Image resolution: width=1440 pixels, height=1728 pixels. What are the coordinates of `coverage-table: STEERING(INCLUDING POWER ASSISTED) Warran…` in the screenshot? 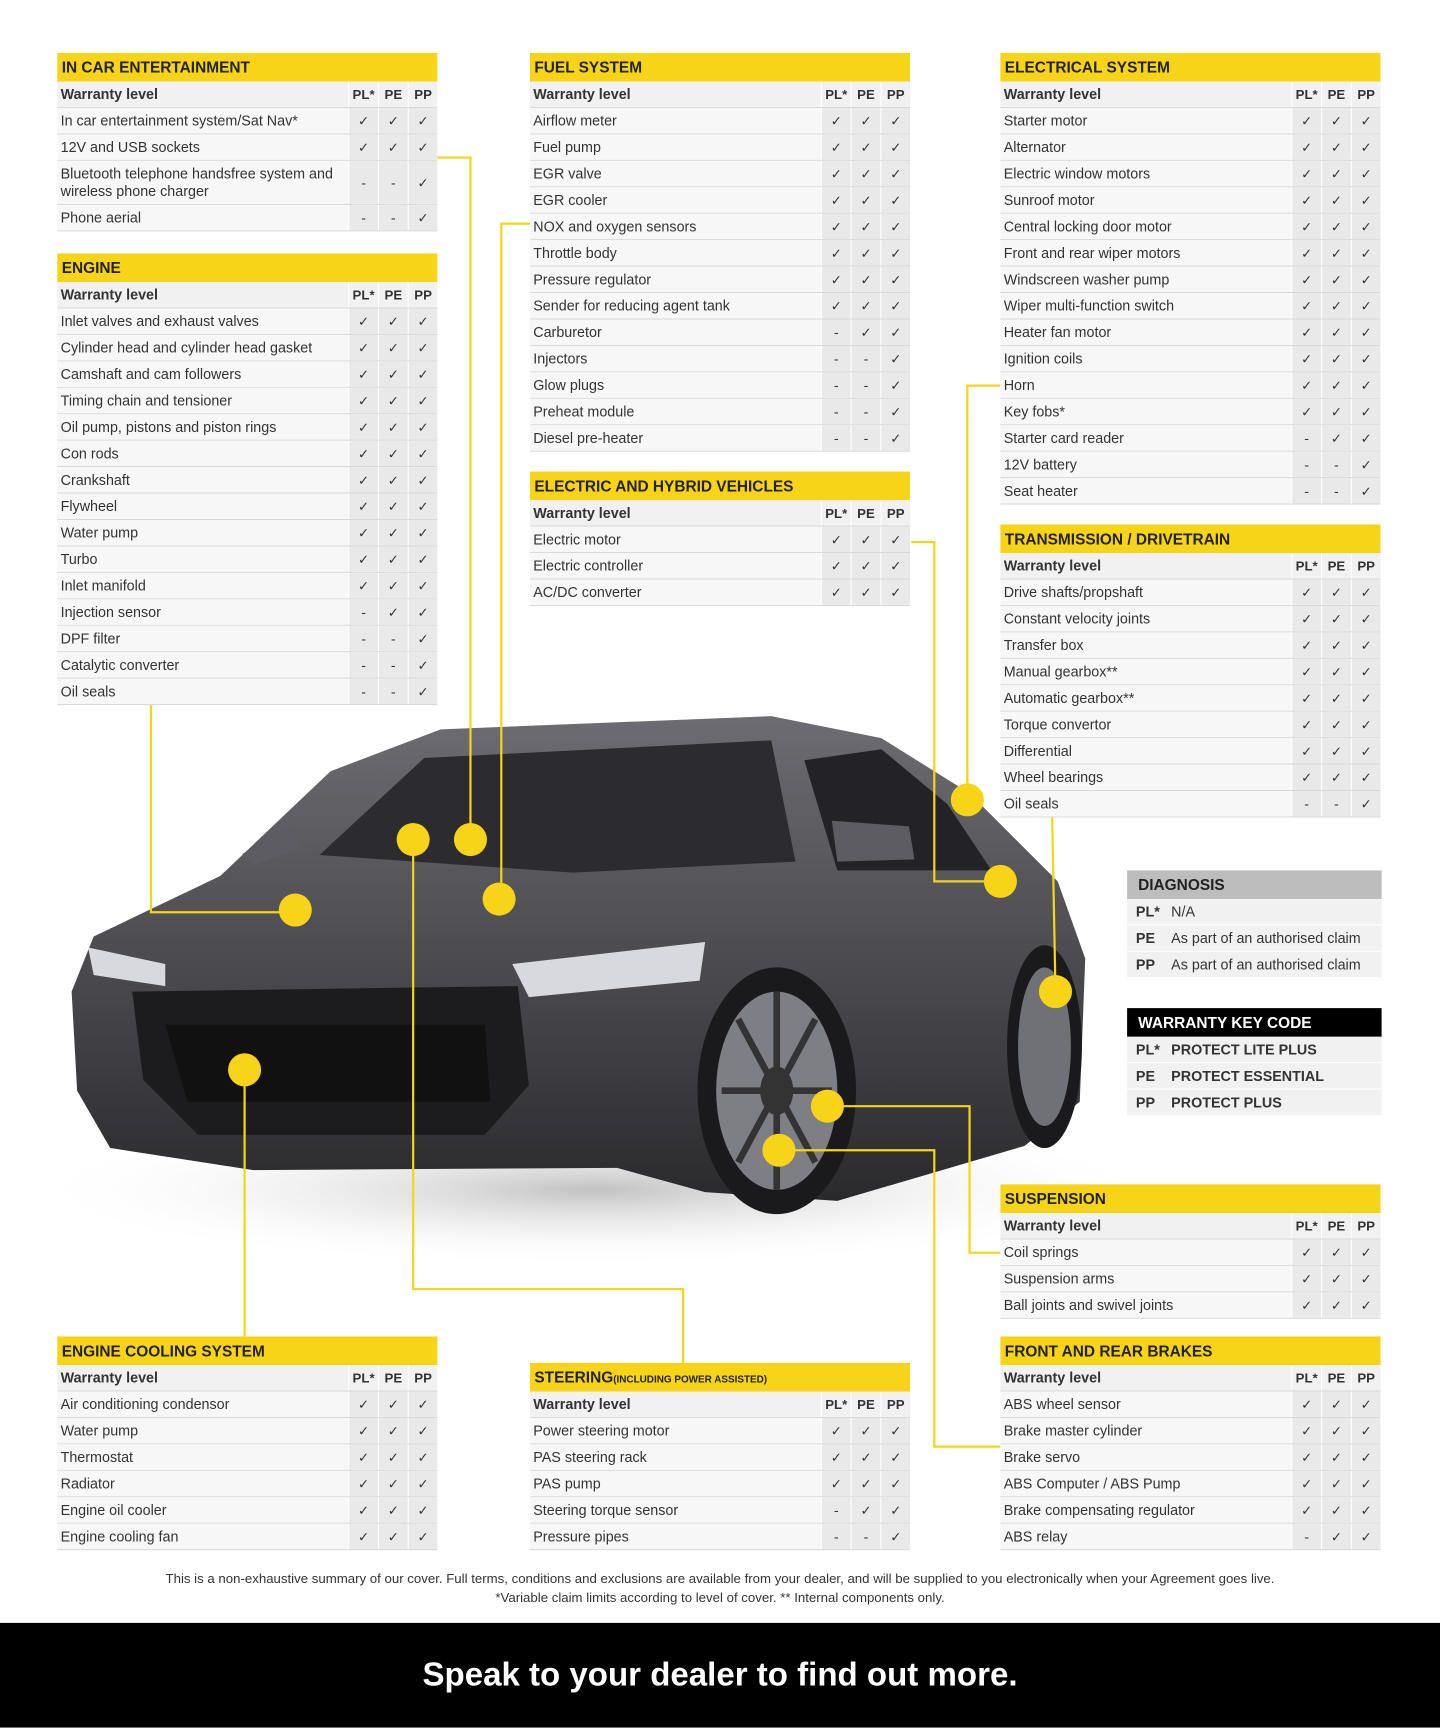 It's located at (720, 1456).